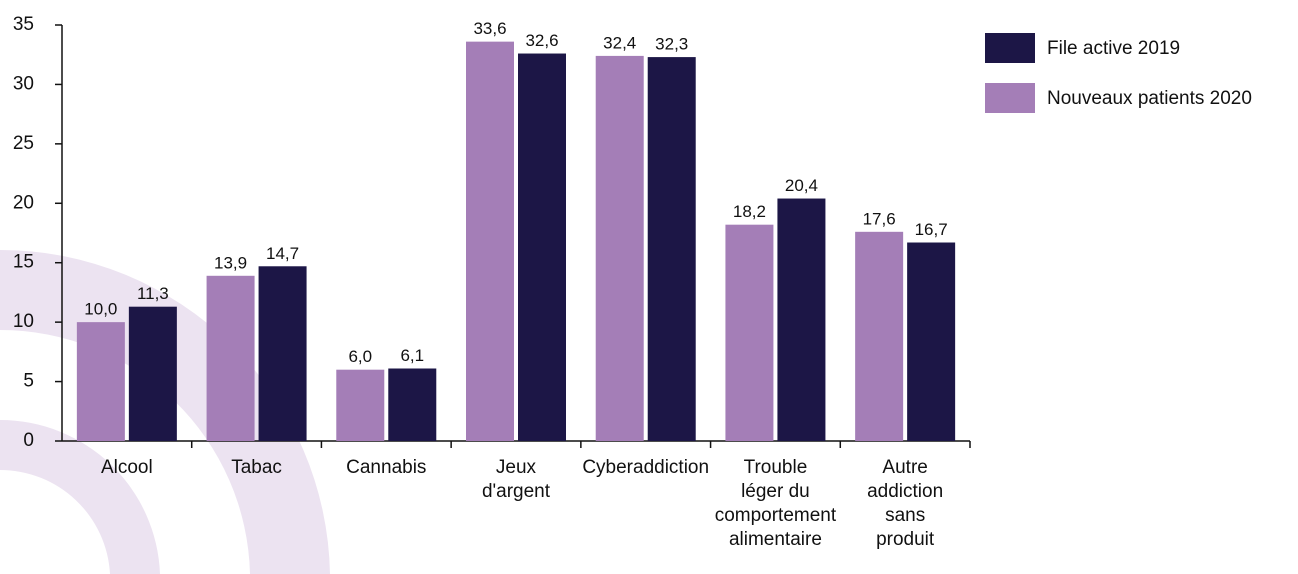  I want to click on x-tick-label: addiction, so click(905, 491).